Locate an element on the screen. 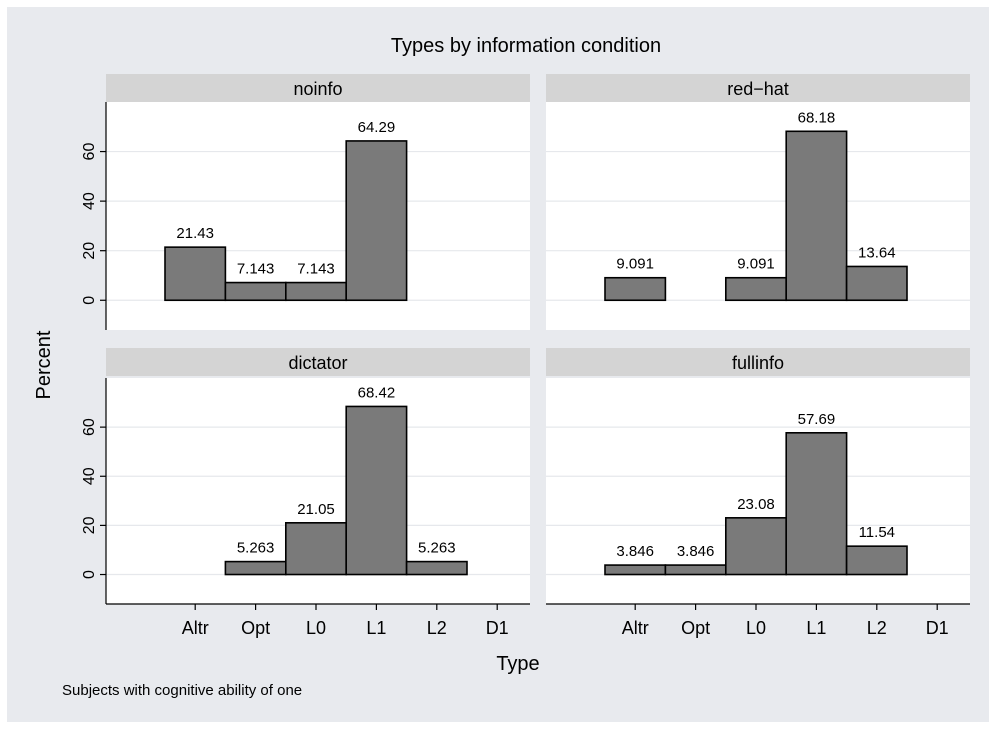  panel-title: fullinfo is located at coordinates (758, 363).